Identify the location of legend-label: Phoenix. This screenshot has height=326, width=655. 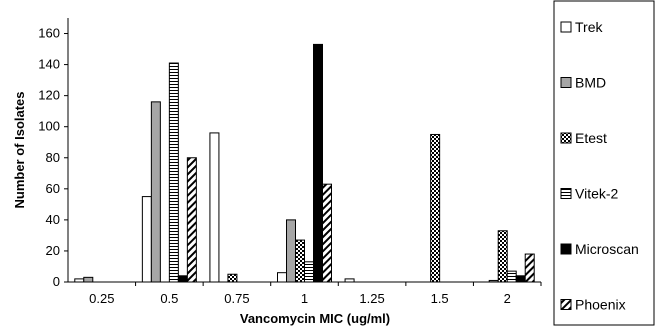
(600, 305).